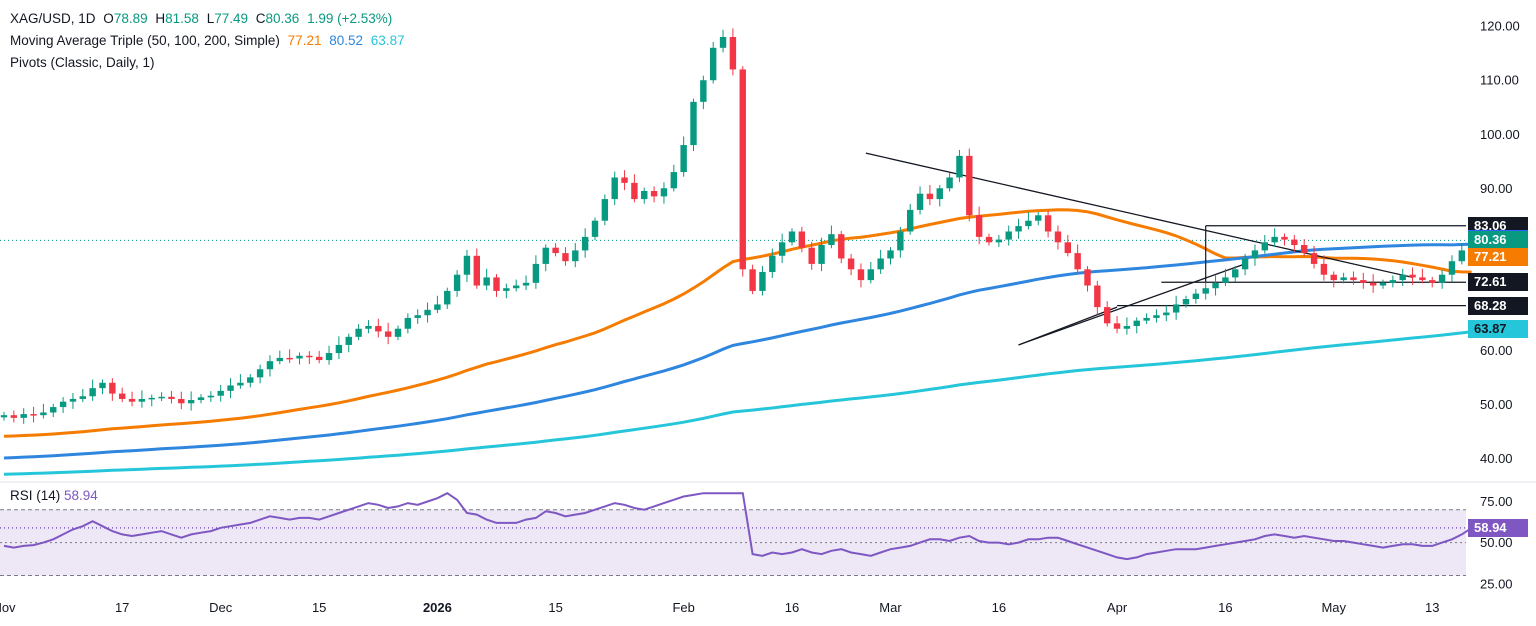  I want to click on open-label: O, so click(108, 18).